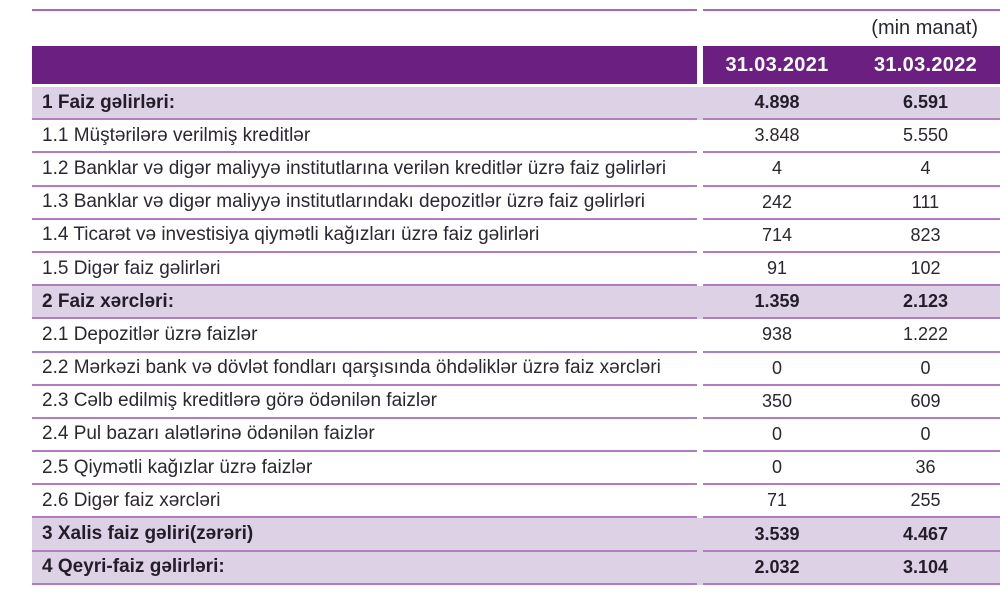  What do you see at coordinates (364, 336) in the screenshot?
I see `row-label: 2.1 Depozitlər üzrə faizlər` at bounding box center [364, 336].